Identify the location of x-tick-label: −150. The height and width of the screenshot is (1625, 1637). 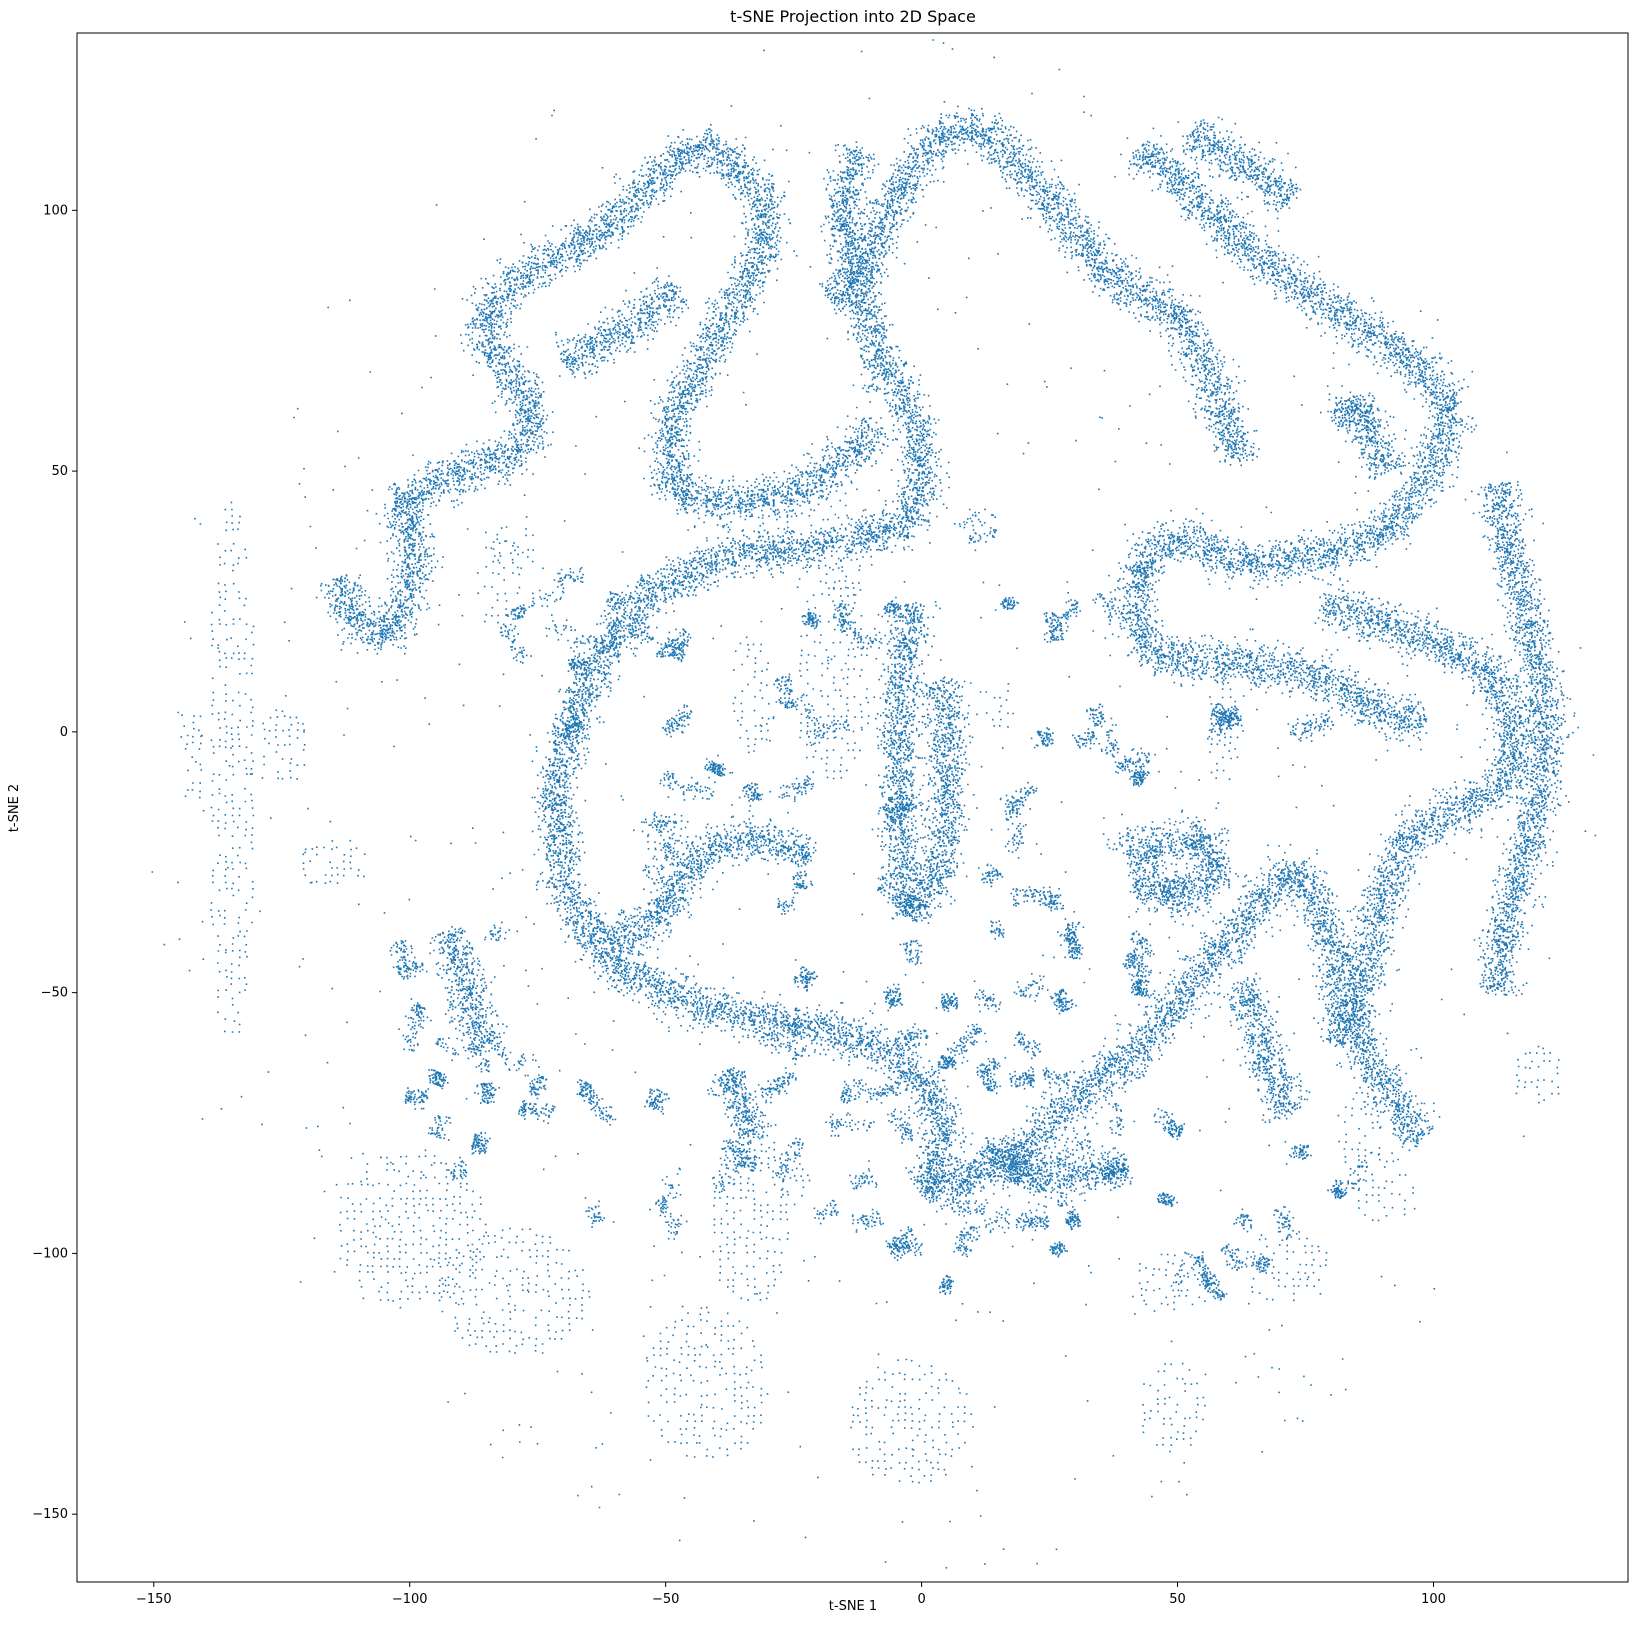
(154, 1599).